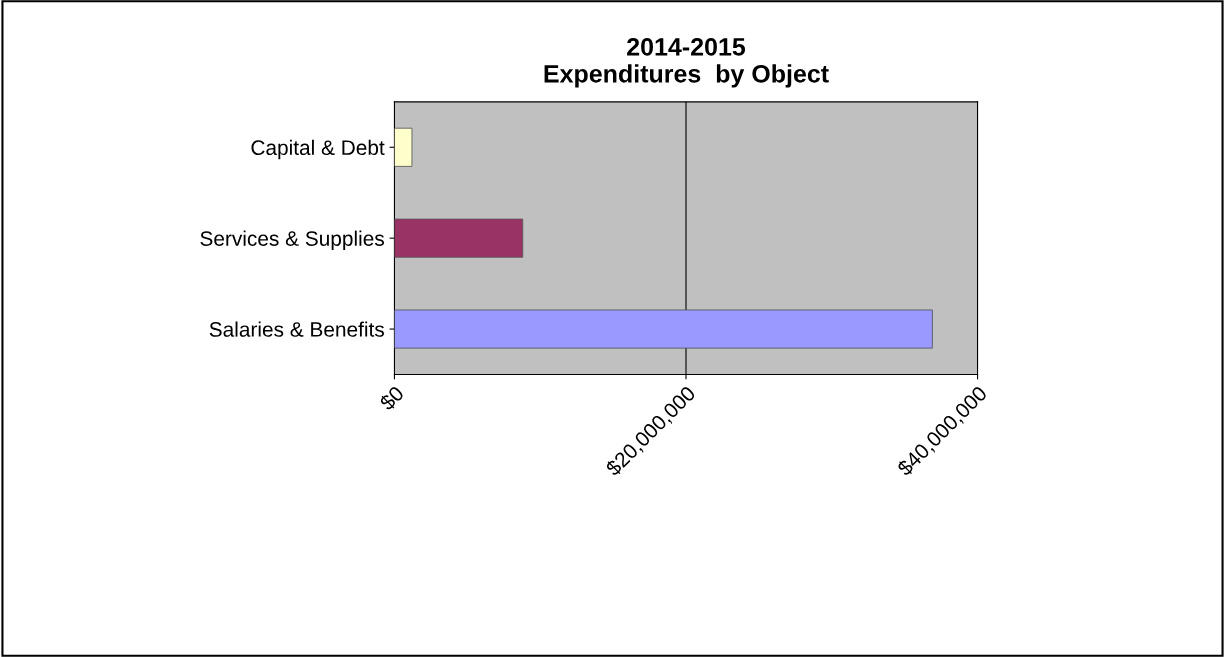 Image resolution: width=1225 pixels, height=657 pixels. Describe the element at coordinates (292, 240) in the screenshot. I see `y-tick-label: Services & Supplies` at that location.